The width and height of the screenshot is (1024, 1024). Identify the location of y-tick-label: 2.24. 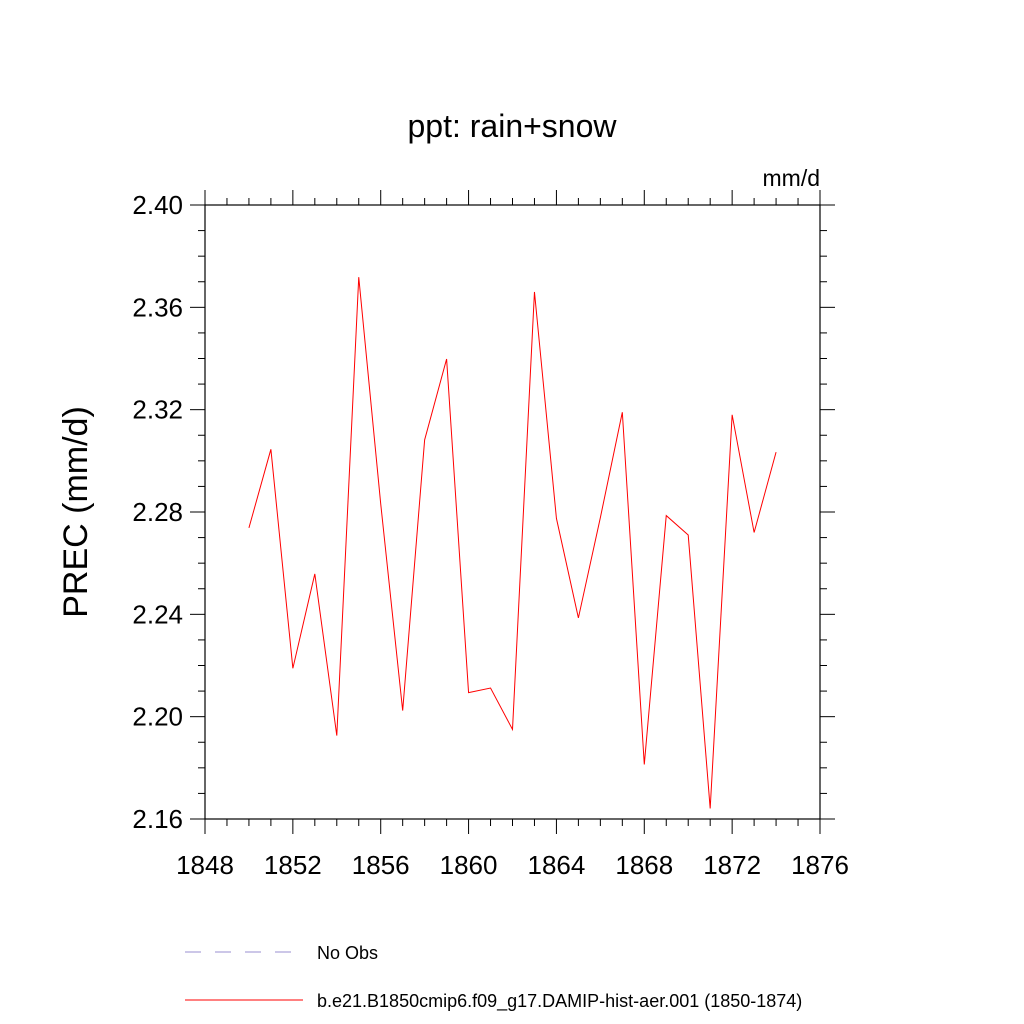
(157, 614).